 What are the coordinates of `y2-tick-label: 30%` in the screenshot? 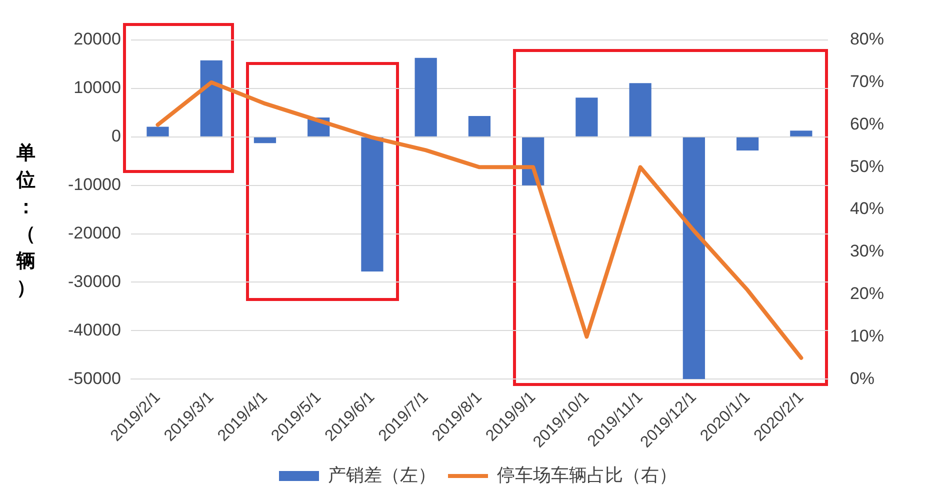 It's located at (867, 251).